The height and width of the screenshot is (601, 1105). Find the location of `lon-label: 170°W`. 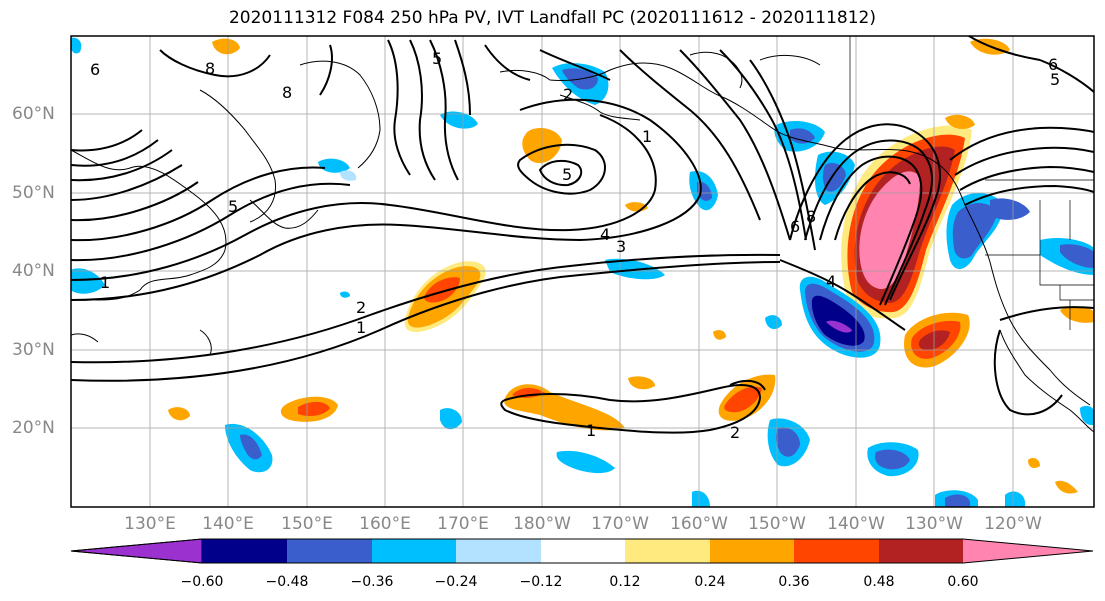

lon-label: 170°W is located at coordinates (620, 524).